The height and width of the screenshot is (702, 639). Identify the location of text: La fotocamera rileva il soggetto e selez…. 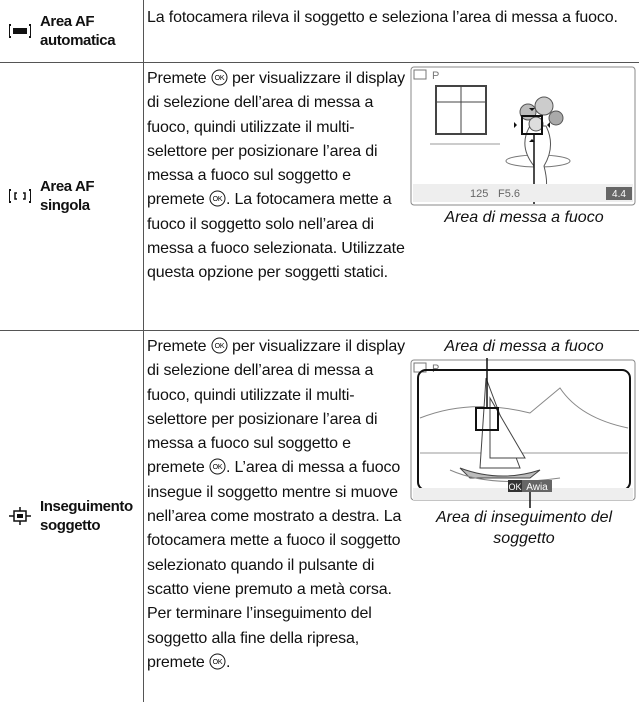
(382, 17).